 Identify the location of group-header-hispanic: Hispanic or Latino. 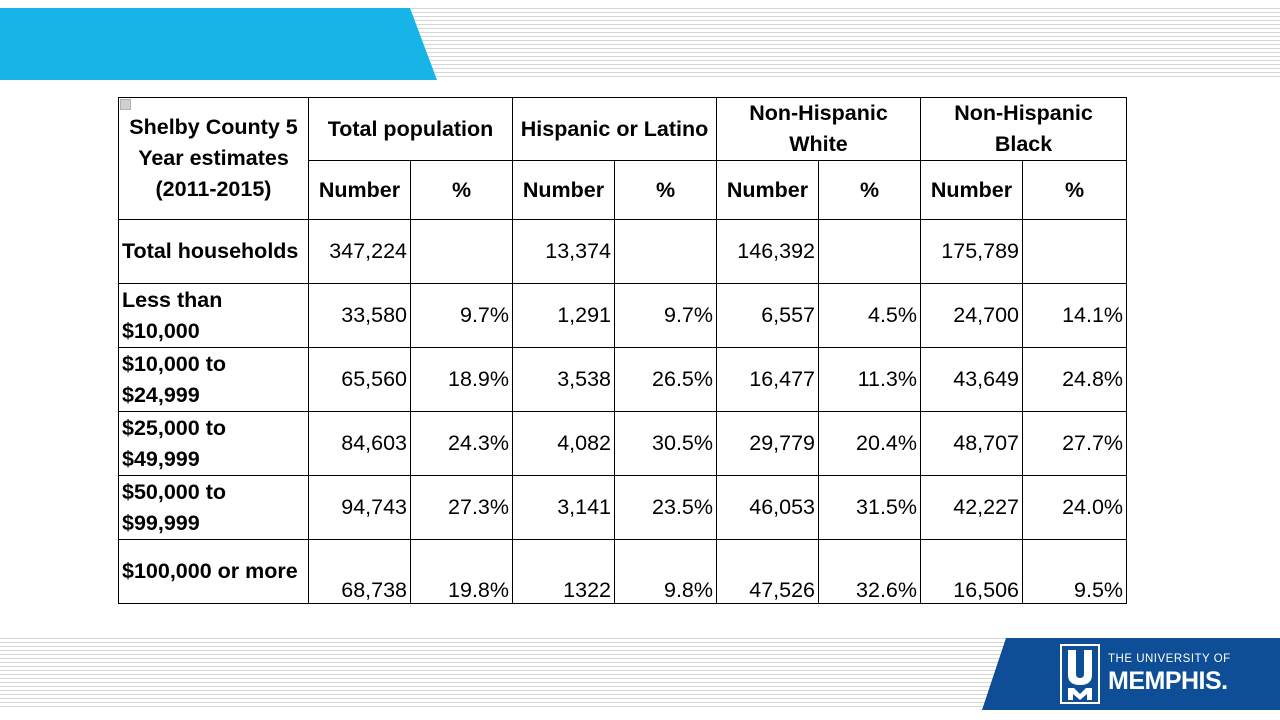
(615, 129).